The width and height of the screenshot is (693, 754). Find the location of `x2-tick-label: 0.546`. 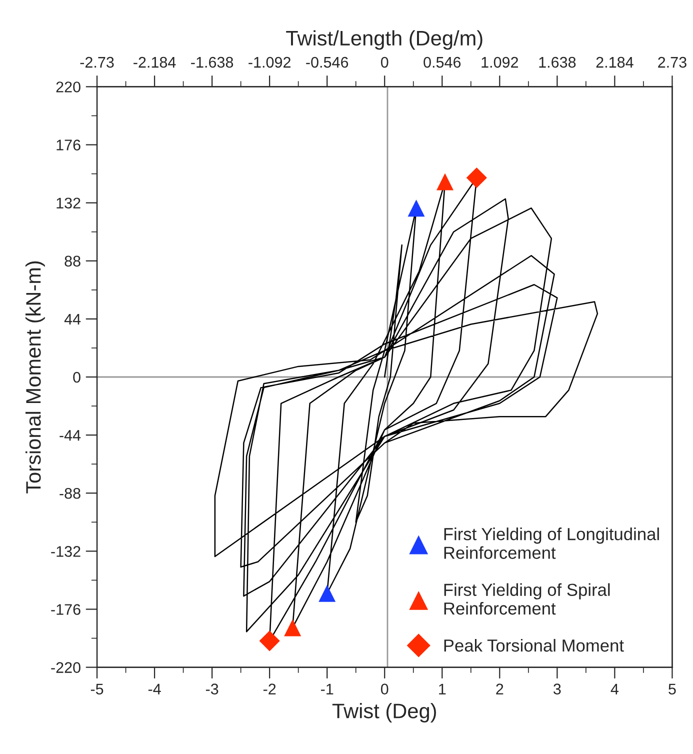

x2-tick-label: 0.546 is located at coordinates (442, 62).